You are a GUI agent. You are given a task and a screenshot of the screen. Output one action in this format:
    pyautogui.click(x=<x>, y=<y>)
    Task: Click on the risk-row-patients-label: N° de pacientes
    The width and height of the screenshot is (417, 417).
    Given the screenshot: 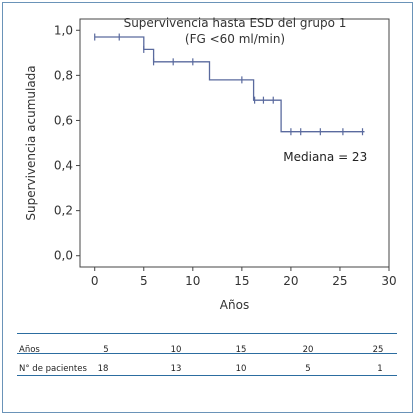 What is the action you would take?
    pyautogui.click(x=53, y=369)
    